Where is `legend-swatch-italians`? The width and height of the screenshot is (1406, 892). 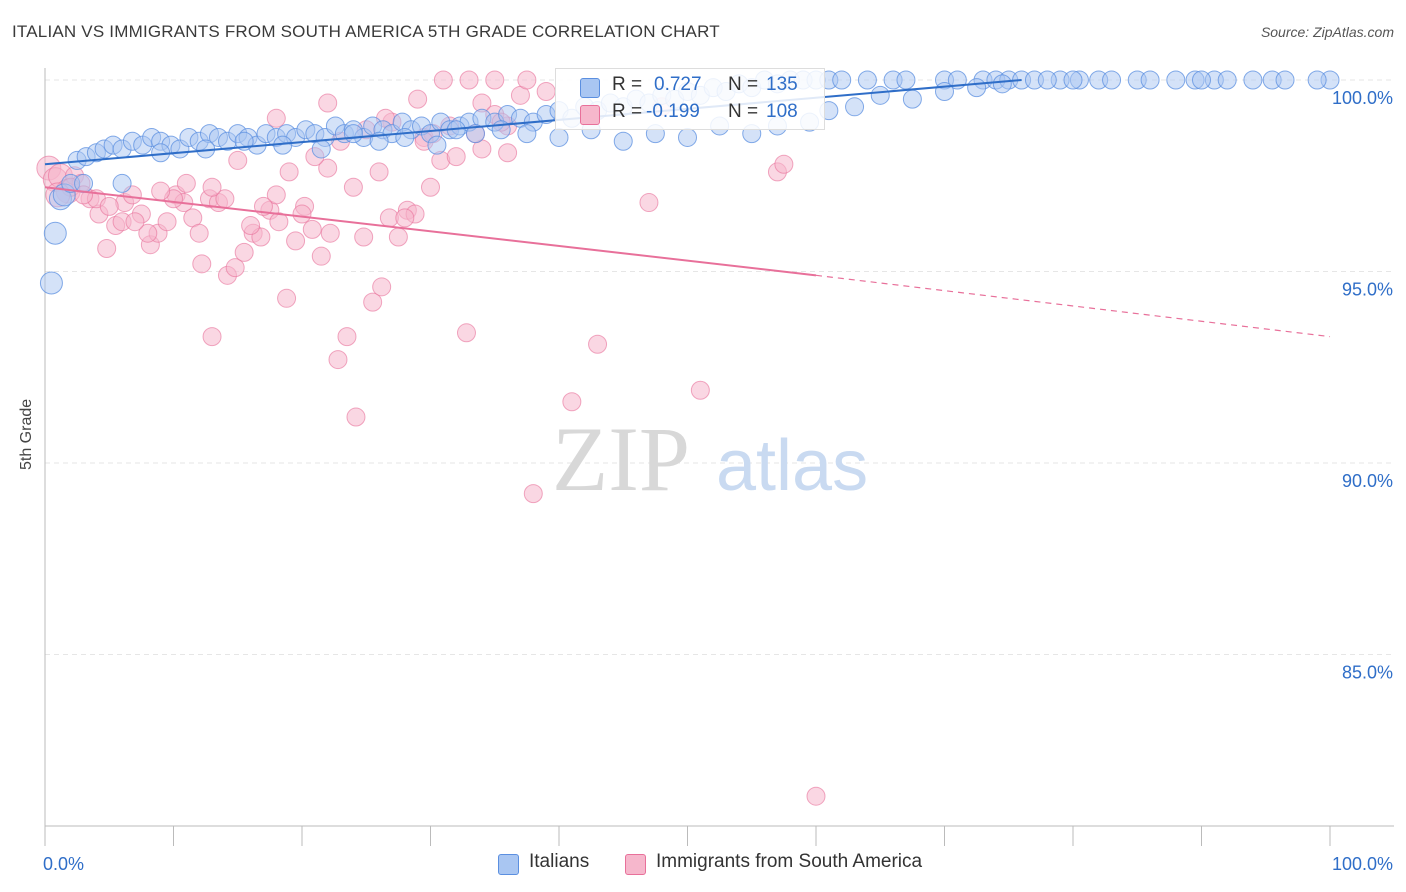
legend-swatch-italians is located at coordinates (508, 864).